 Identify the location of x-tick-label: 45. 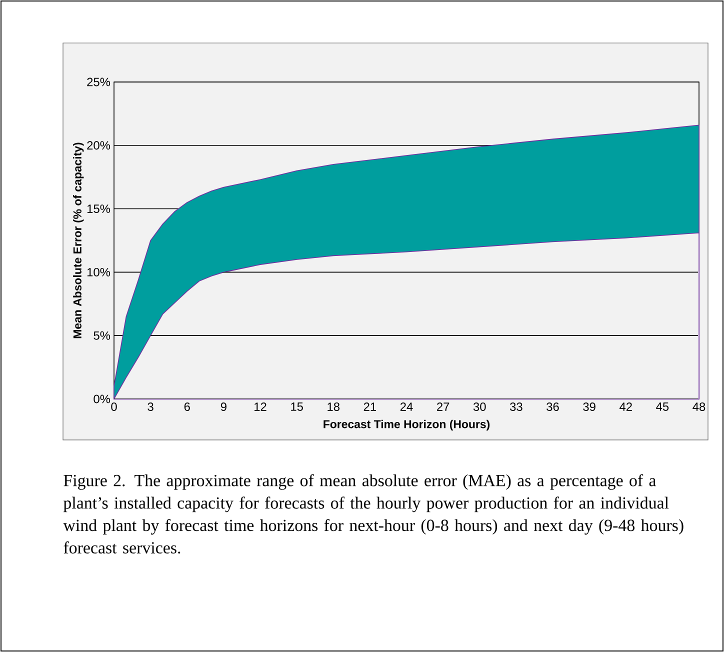
(662, 406).